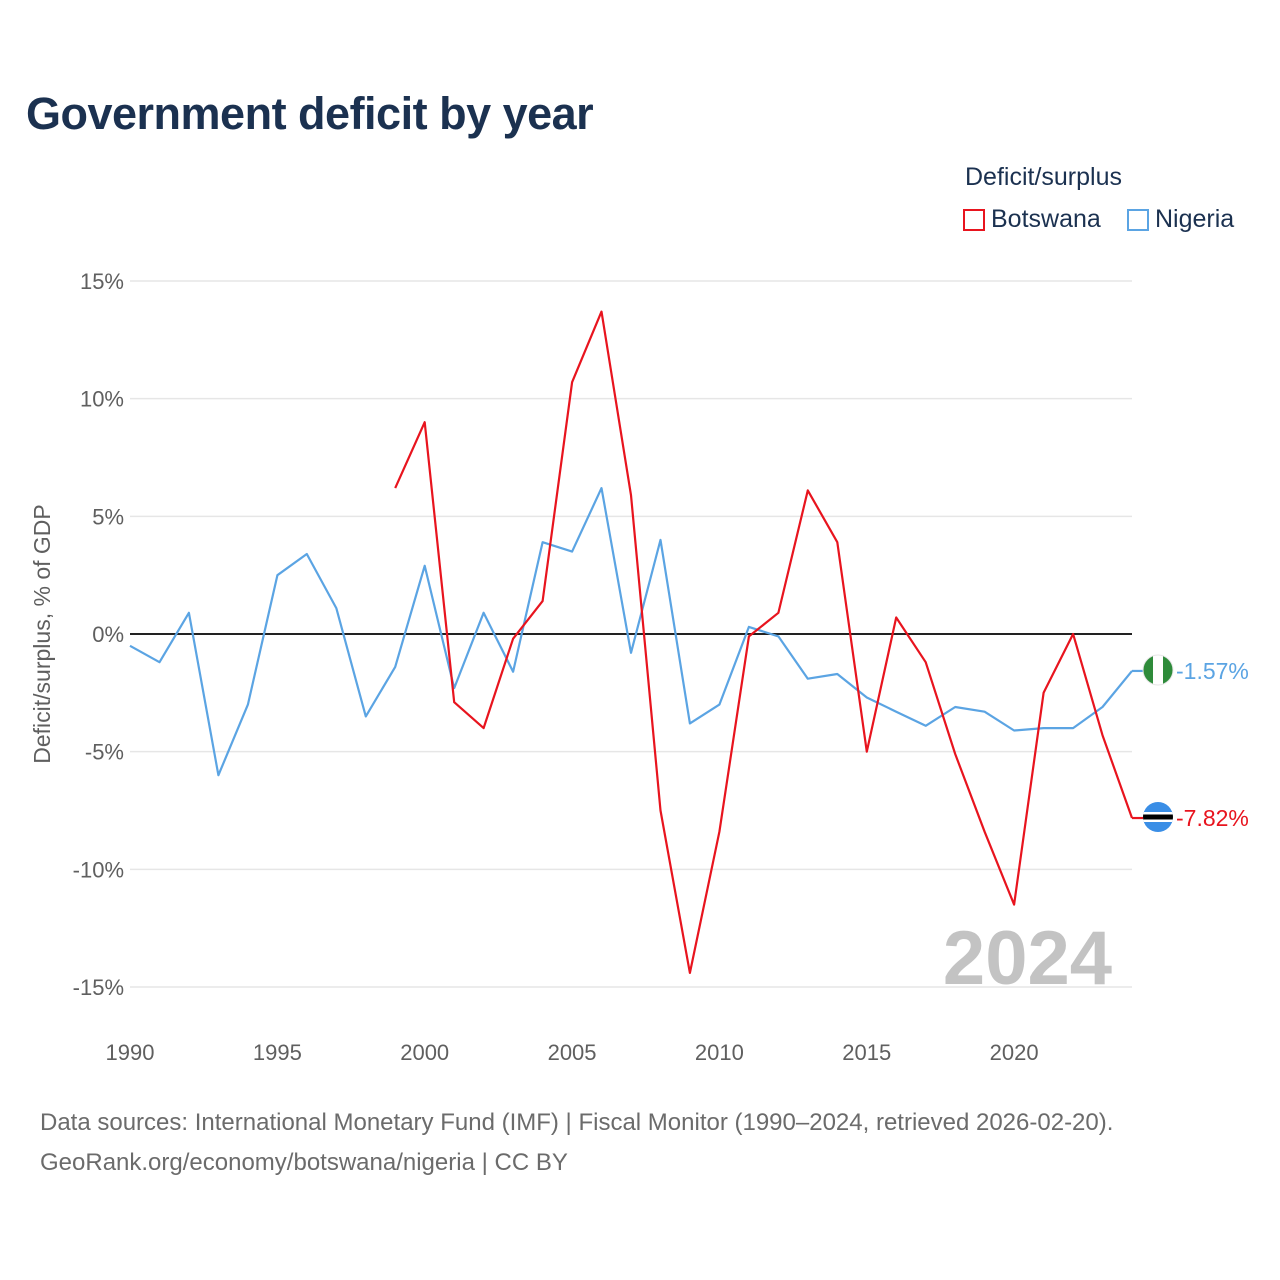 The width and height of the screenshot is (1280, 1280). Describe the element at coordinates (102, 281) in the screenshot. I see `y-tick-label: 15%` at that location.